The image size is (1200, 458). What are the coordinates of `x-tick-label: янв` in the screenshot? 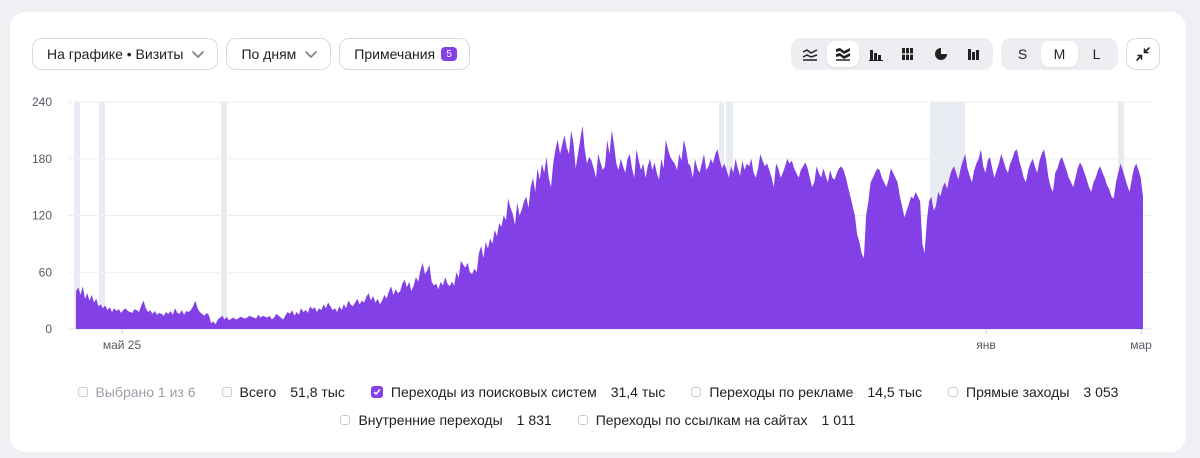 It's located at (986, 345).